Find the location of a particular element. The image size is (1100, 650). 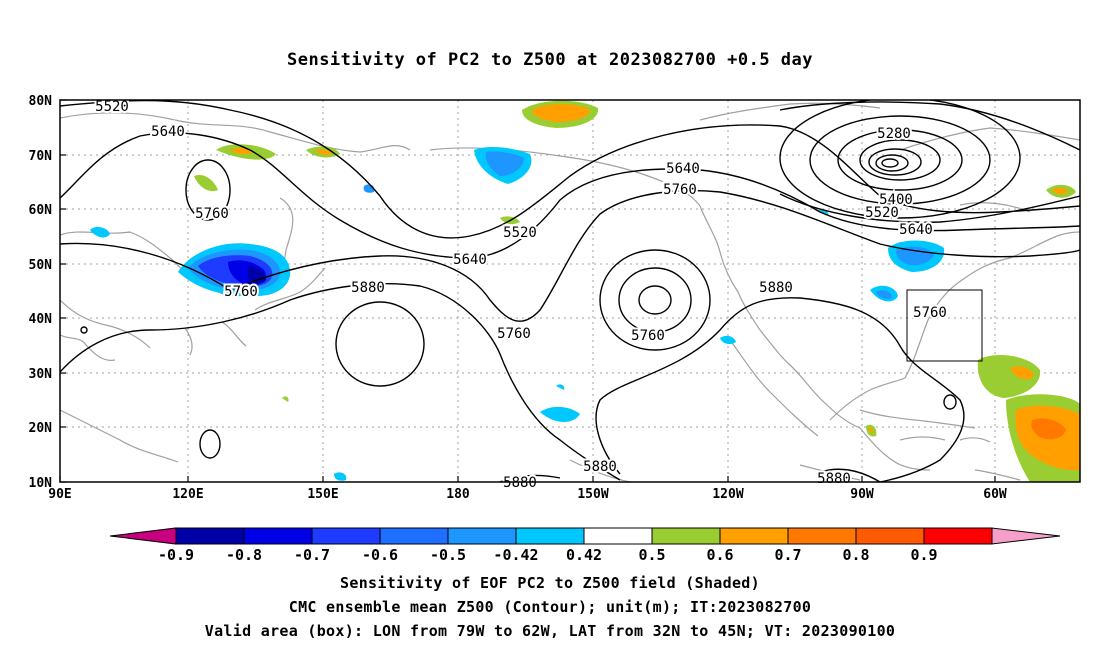

positive-patch-atlantic is located at coordinates (1009, 376).